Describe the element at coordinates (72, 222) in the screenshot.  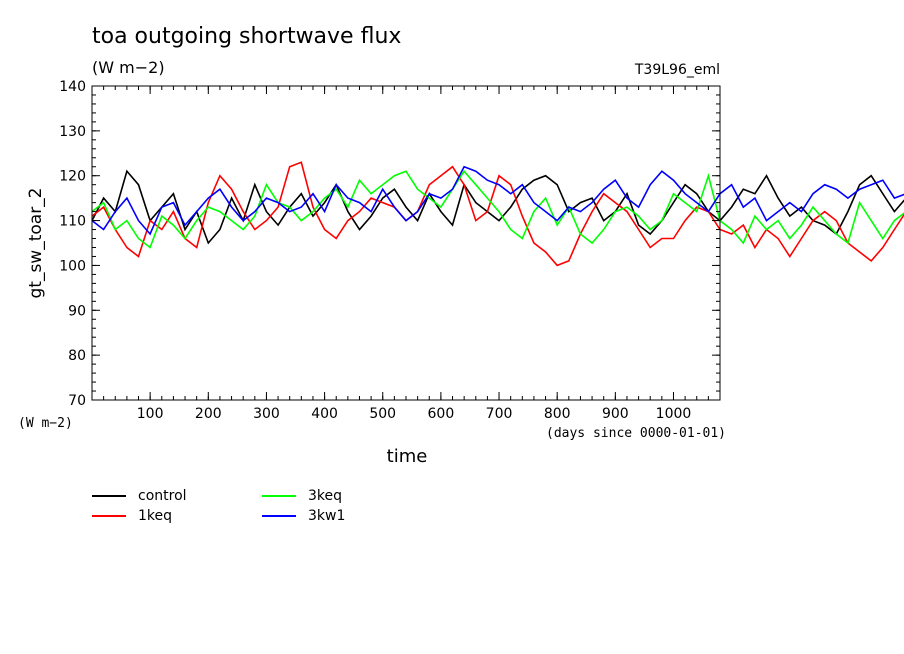
I see `y-tick-label: 110` at that location.